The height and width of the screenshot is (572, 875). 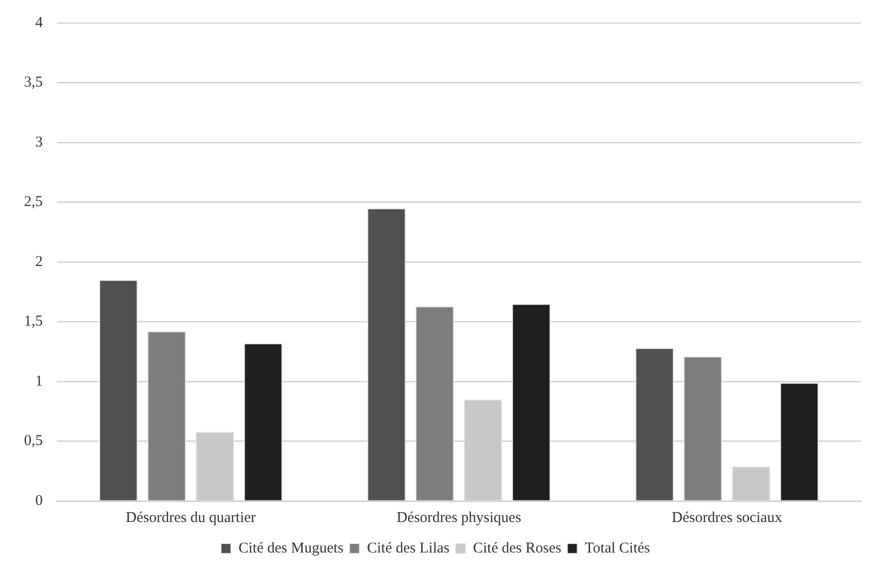 What do you see at coordinates (33, 202) in the screenshot?
I see `y-tick-label: 2,5` at bounding box center [33, 202].